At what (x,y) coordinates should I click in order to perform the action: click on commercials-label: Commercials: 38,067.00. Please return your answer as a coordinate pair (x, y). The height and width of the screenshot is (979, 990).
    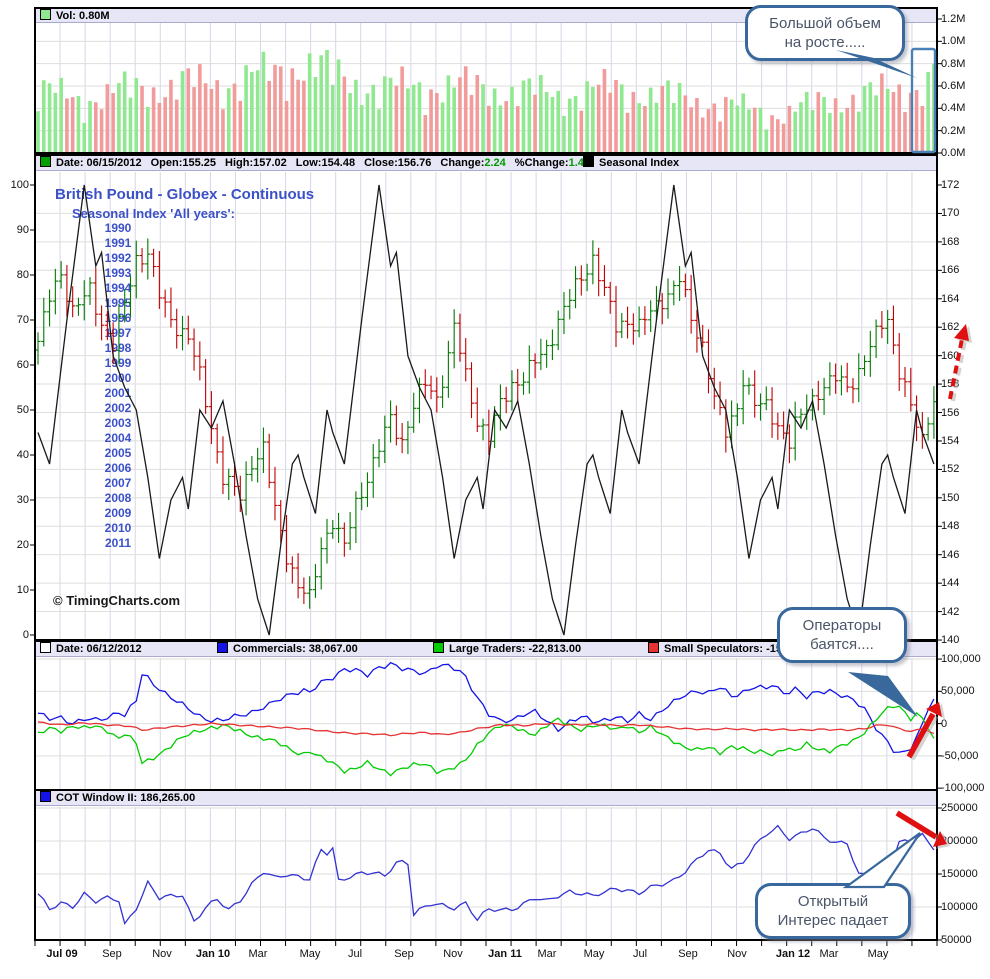
    Looking at the image, I should click on (295, 649).